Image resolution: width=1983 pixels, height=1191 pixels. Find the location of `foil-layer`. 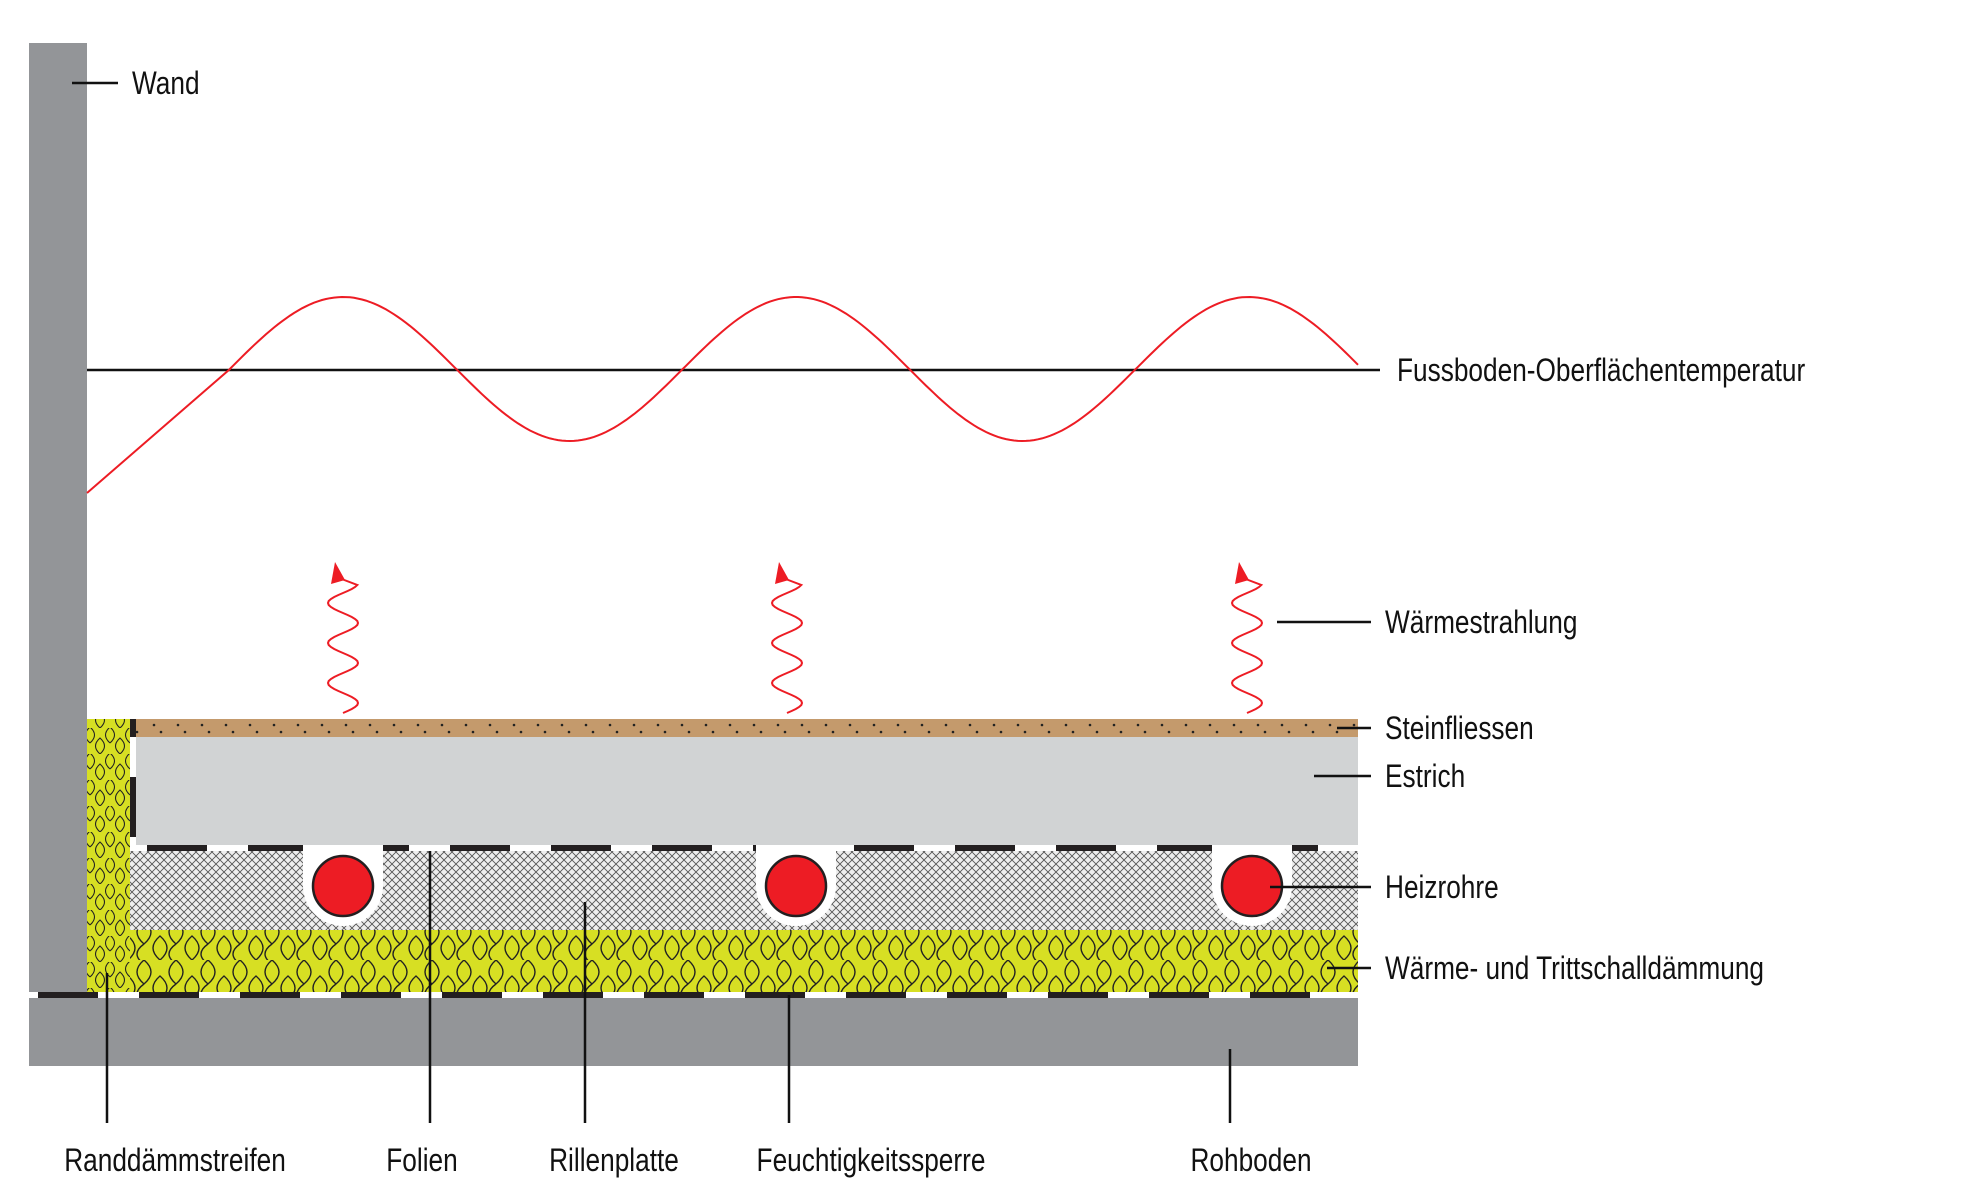

foil-layer is located at coordinates (744, 848).